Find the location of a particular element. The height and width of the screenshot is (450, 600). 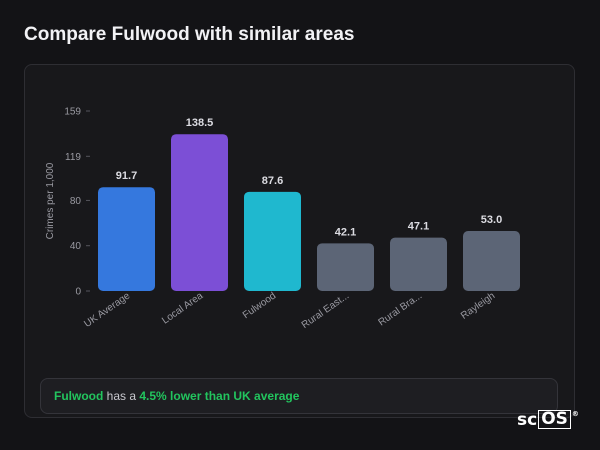

value-label: 42.1 is located at coordinates (345, 232).